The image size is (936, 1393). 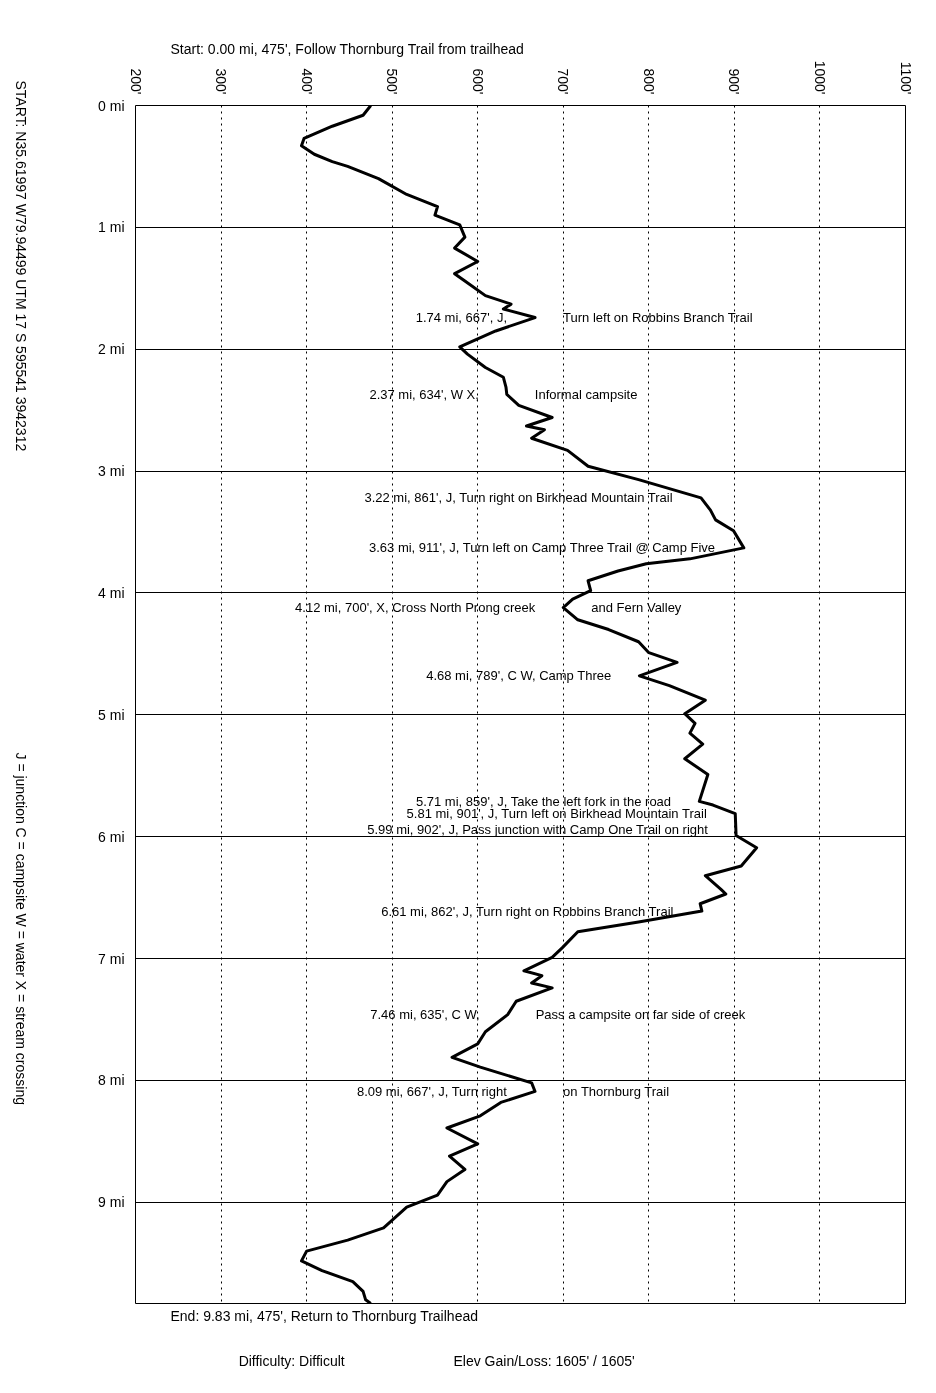 I want to click on annotation: 6.61 mi, 862', J, Turn right on Robbins Branch Trail, so click(x=527, y=911).